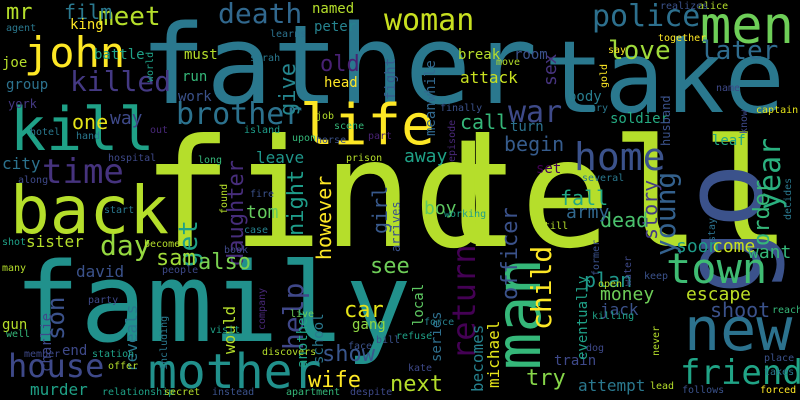 This screenshot has width=800, height=400. Describe the element at coordinates (138, 392) in the screenshot. I see `word: relationship` at that location.